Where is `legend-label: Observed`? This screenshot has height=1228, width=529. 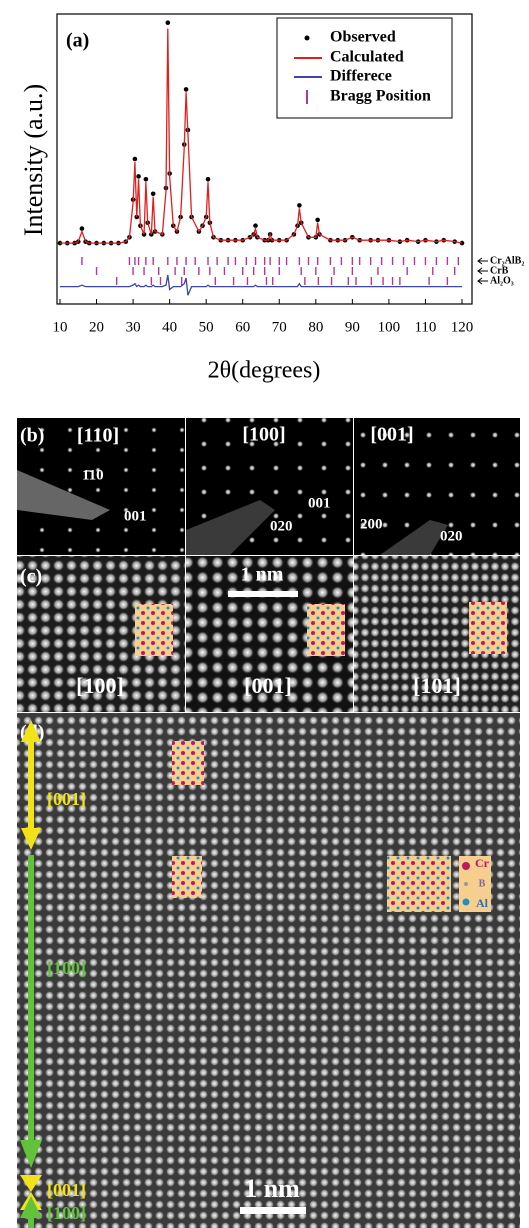
legend-label: Observed is located at coordinates (363, 37).